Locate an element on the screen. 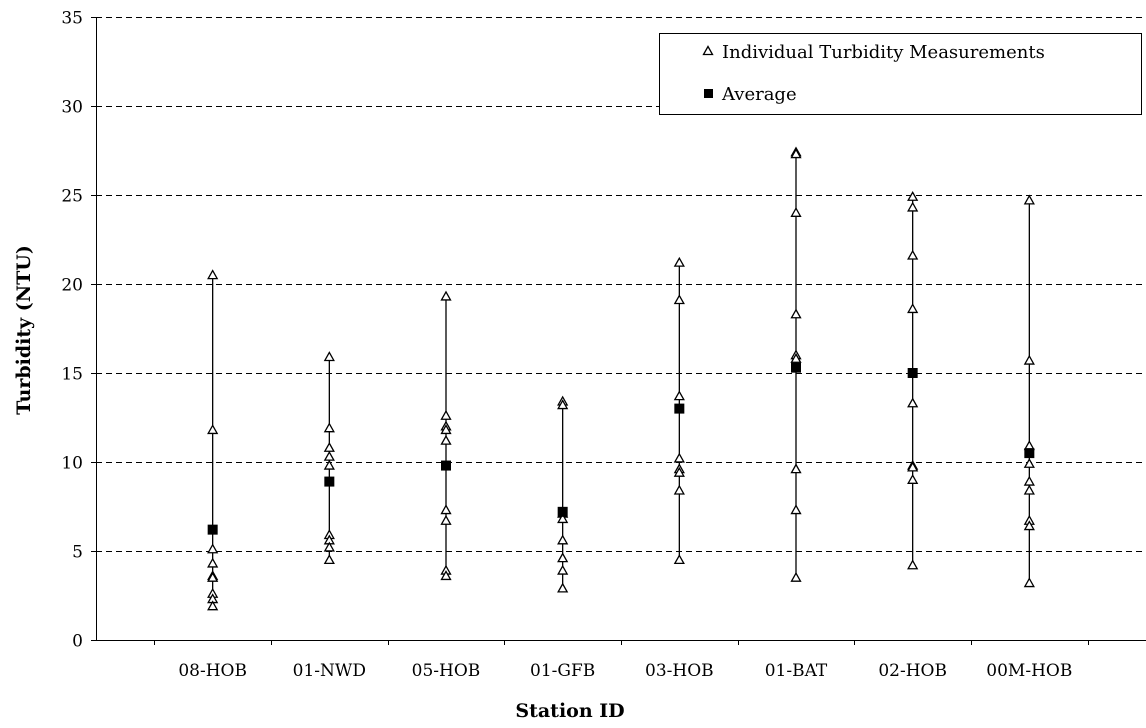 This screenshot has width=1146, height=728. y-tick-label: 5 is located at coordinates (77, 553).